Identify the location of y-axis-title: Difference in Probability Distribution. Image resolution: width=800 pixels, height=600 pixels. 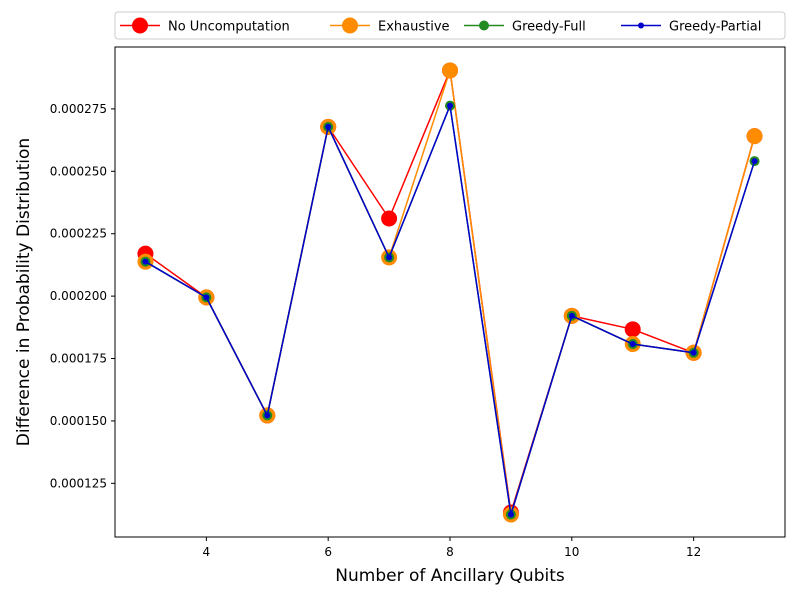
(24, 292).